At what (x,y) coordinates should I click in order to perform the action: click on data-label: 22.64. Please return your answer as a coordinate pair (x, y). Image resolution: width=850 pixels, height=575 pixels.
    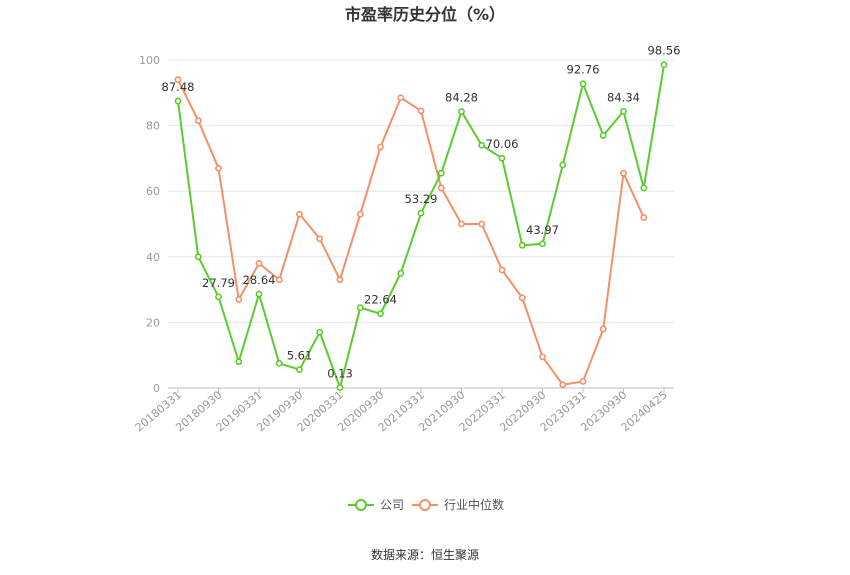
    Looking at the image, I should click on (380, 300).